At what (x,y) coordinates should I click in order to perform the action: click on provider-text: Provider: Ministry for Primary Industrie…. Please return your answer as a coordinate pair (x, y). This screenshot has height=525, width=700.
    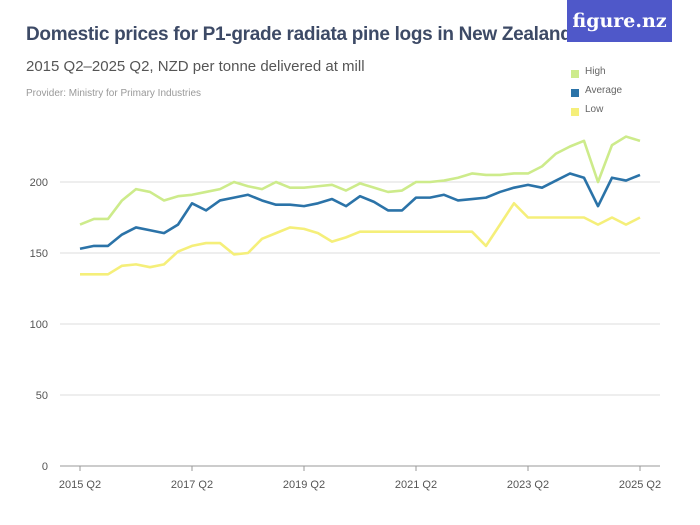
    Looking at the image, I should click on (114, 93).